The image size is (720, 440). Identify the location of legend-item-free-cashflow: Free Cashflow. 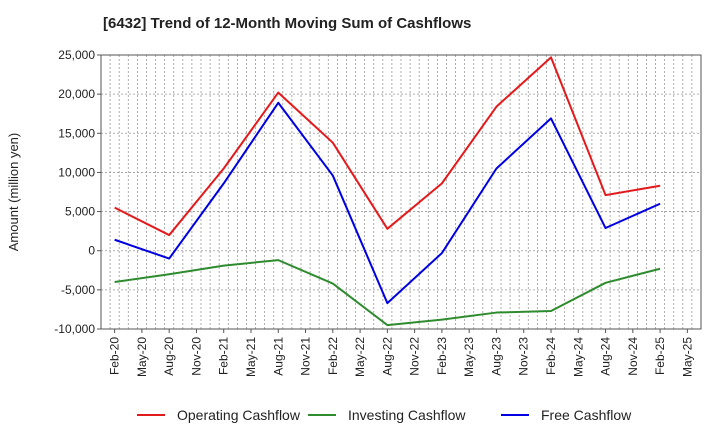
(566, 415).